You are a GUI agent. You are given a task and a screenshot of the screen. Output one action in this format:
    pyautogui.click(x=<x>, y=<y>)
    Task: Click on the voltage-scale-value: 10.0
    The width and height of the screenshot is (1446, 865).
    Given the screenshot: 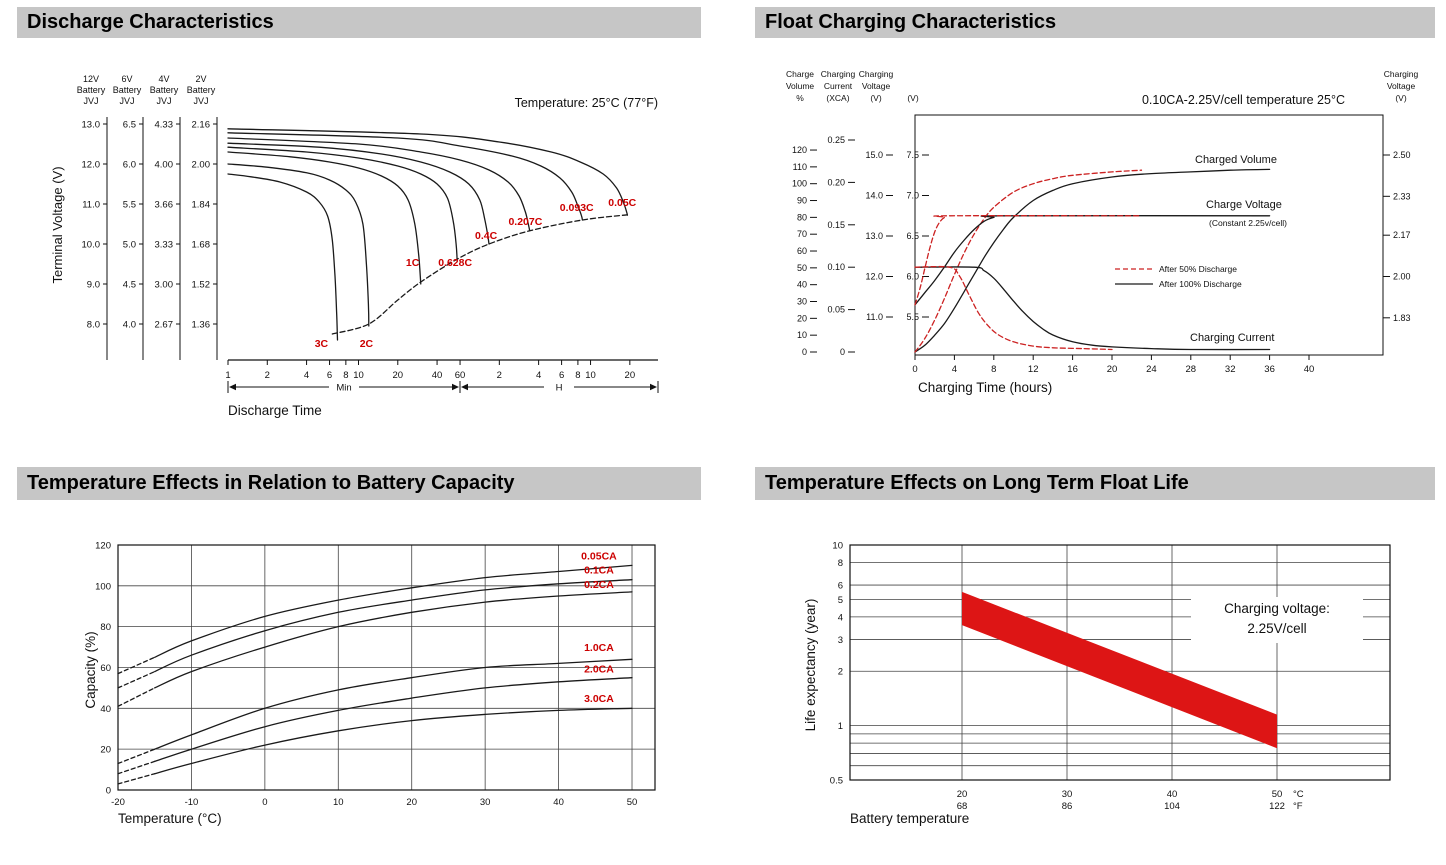 What is the action you would take?
    pyautogui.click(x=91, y=245)
    